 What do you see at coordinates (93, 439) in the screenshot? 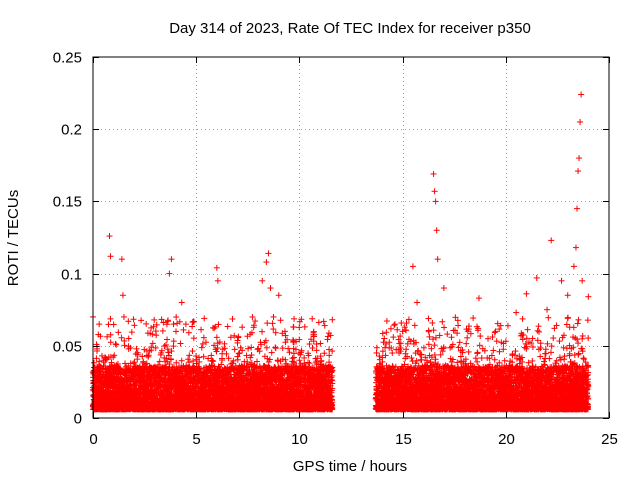
I see `x-tick-label: 0` at bounding box center [93, 439].